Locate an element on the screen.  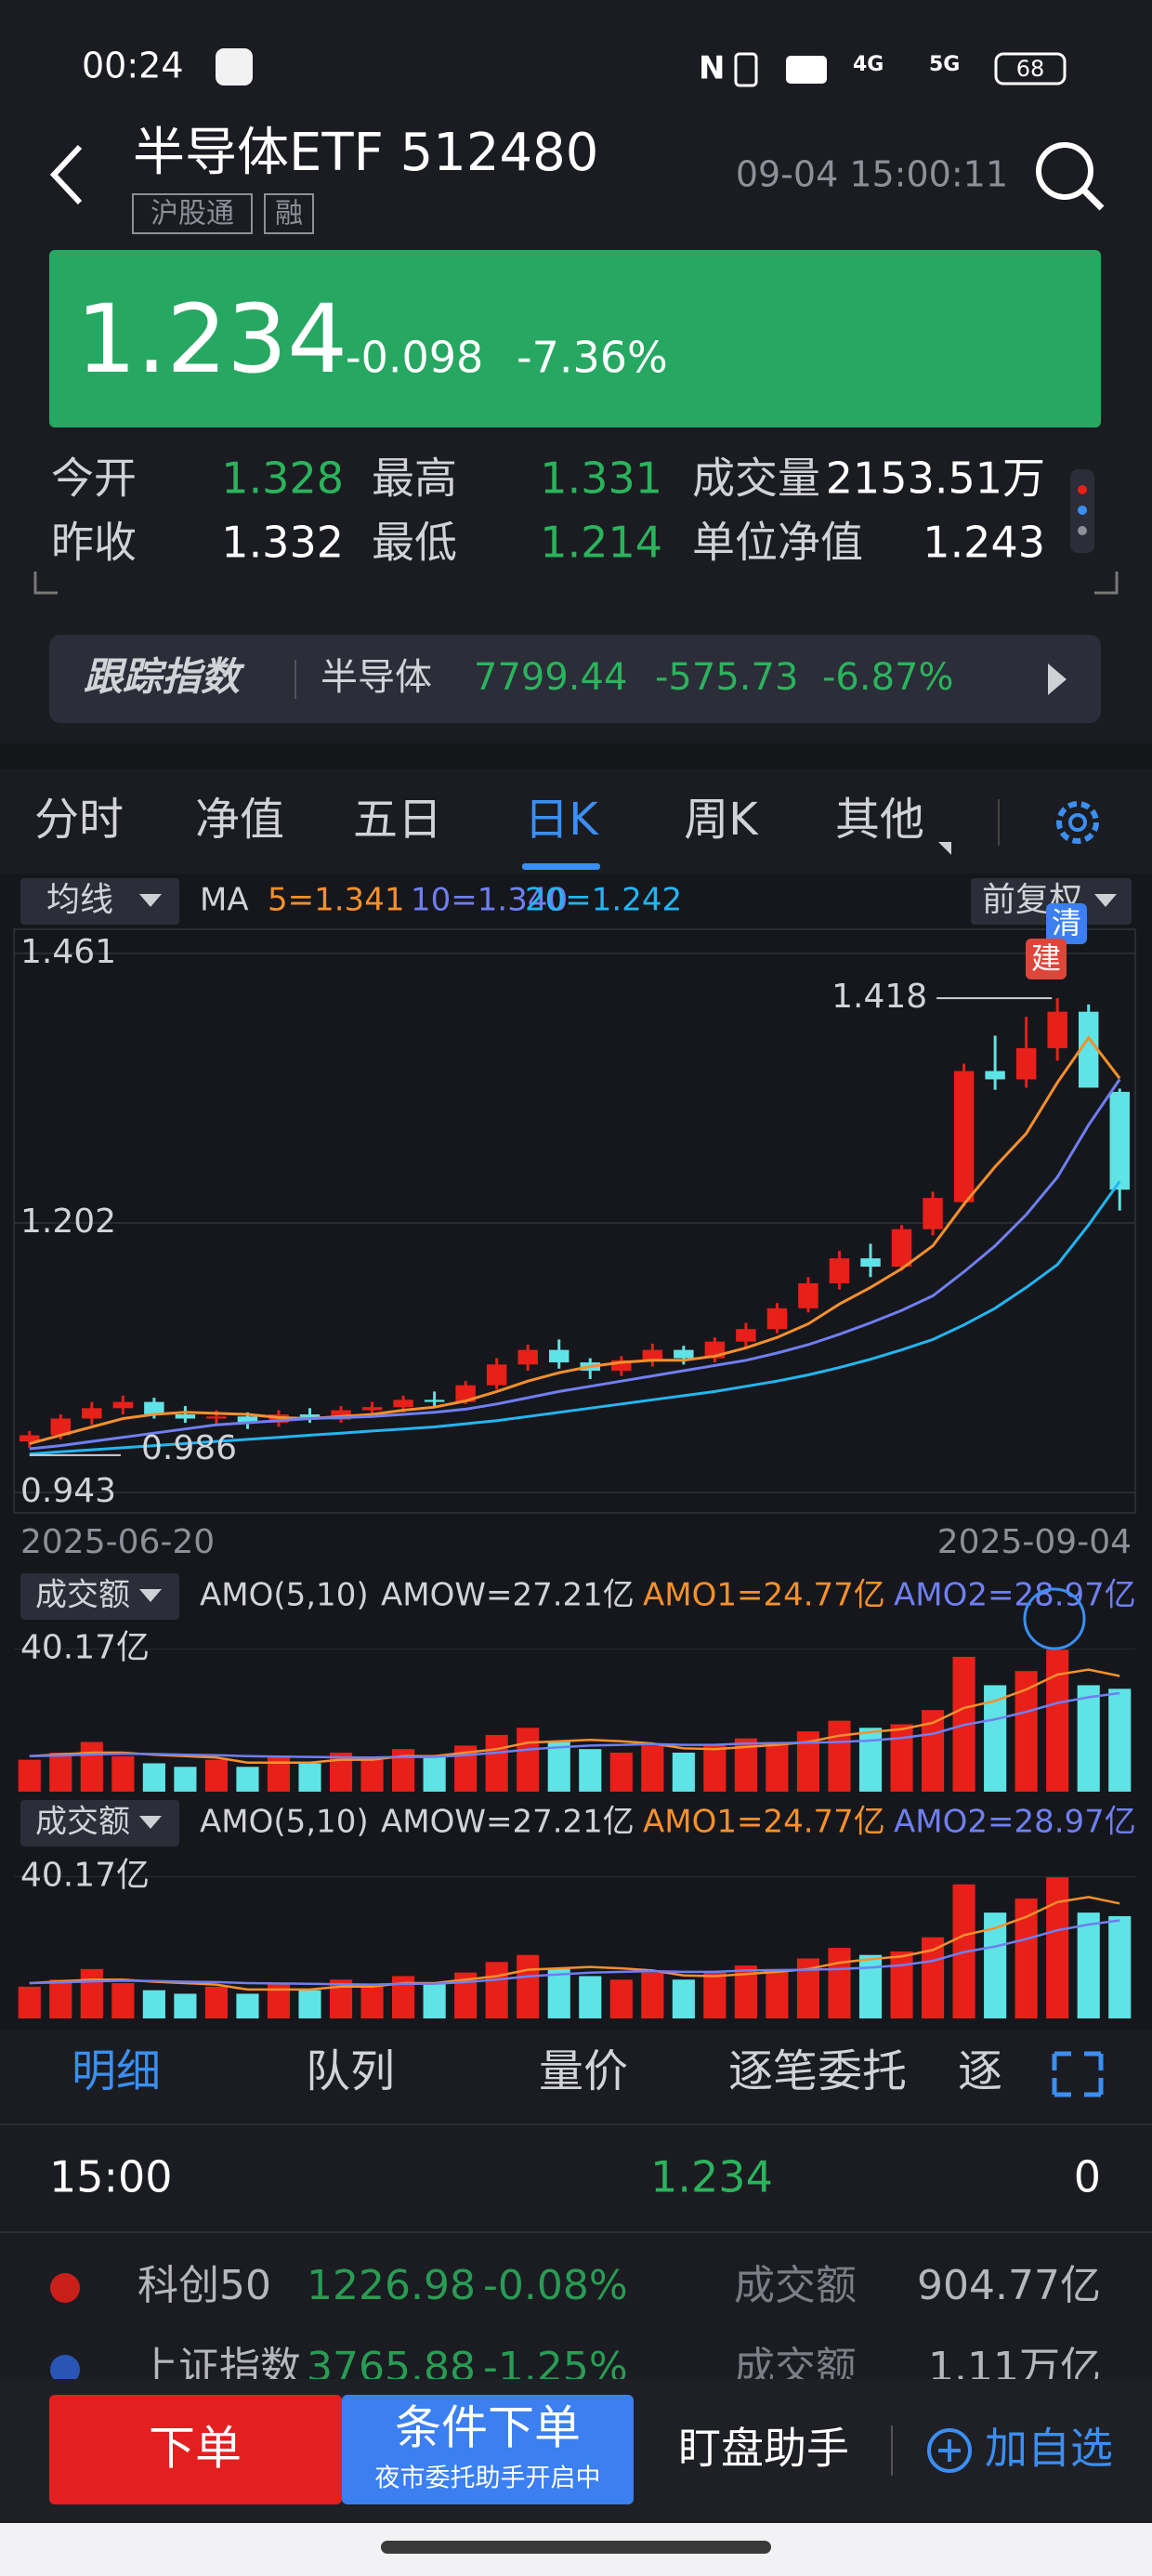
expand-button is located at coordinates (1078, 2074).